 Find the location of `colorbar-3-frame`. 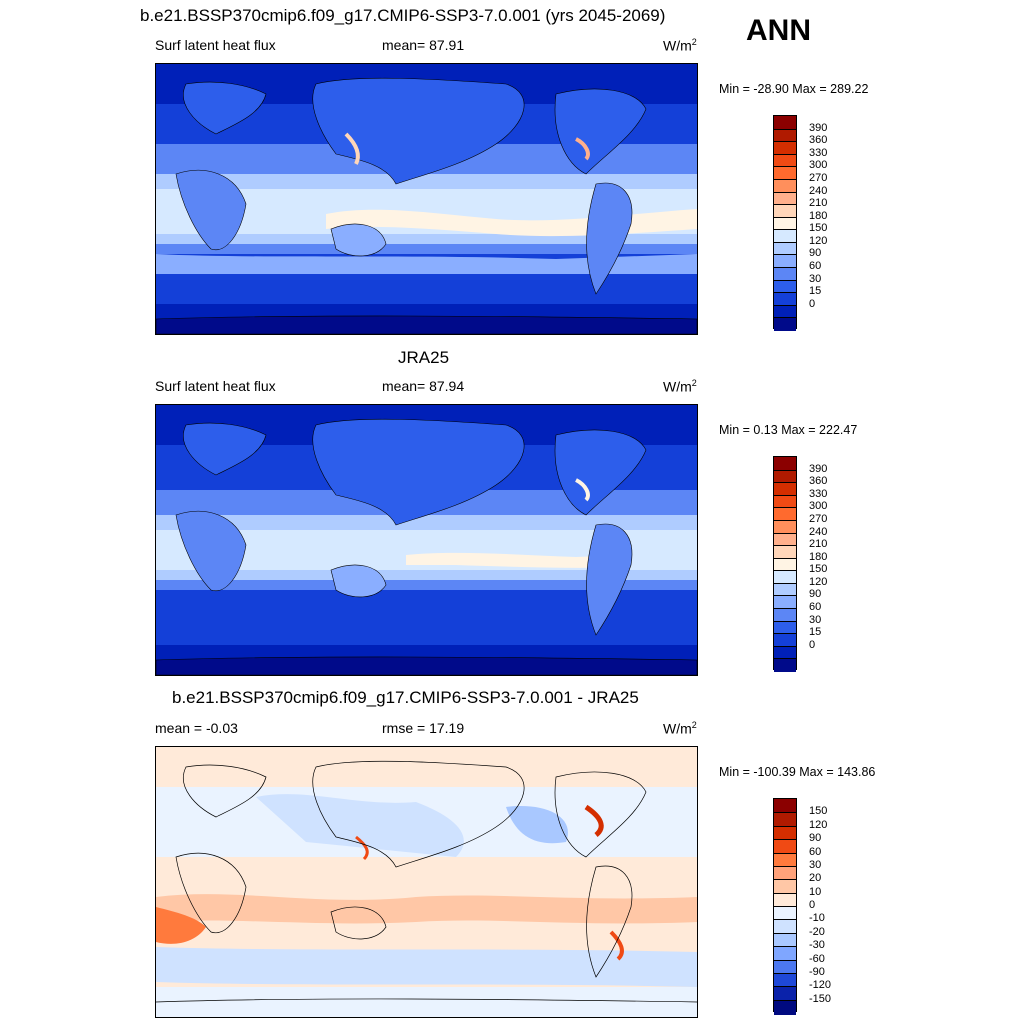

colorbar-3-frame is located at coordinates (785, 906).